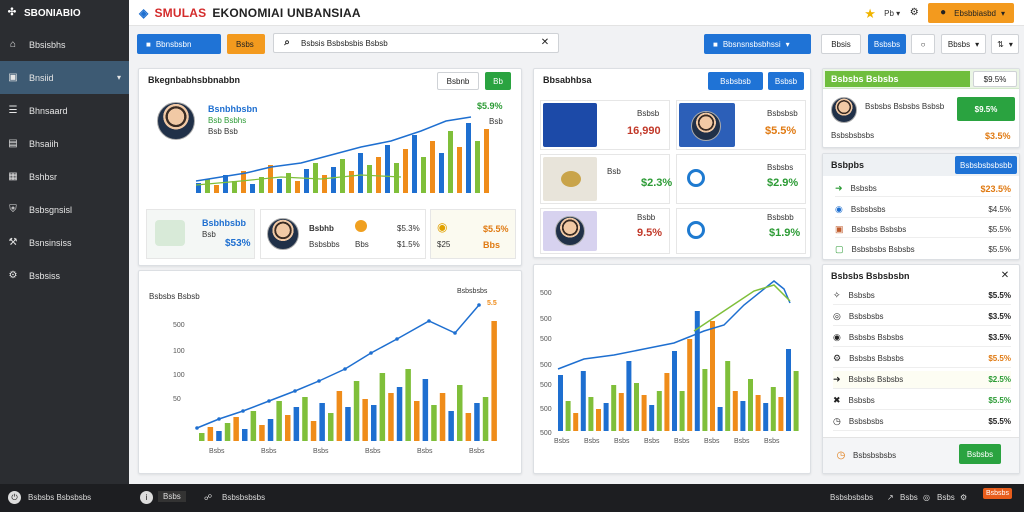 Image resolution: width=1024 pixels, height=512 pixels. I want to click on top-right-controls: ★ Pb ▾ ⚙ ● Ebsbbiasbd ▾, so click(939, 13).